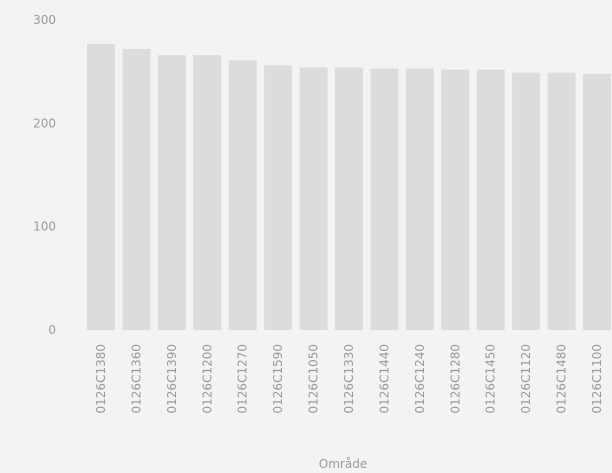  I want to click on x-axis-label: Område, so click(343, 464).